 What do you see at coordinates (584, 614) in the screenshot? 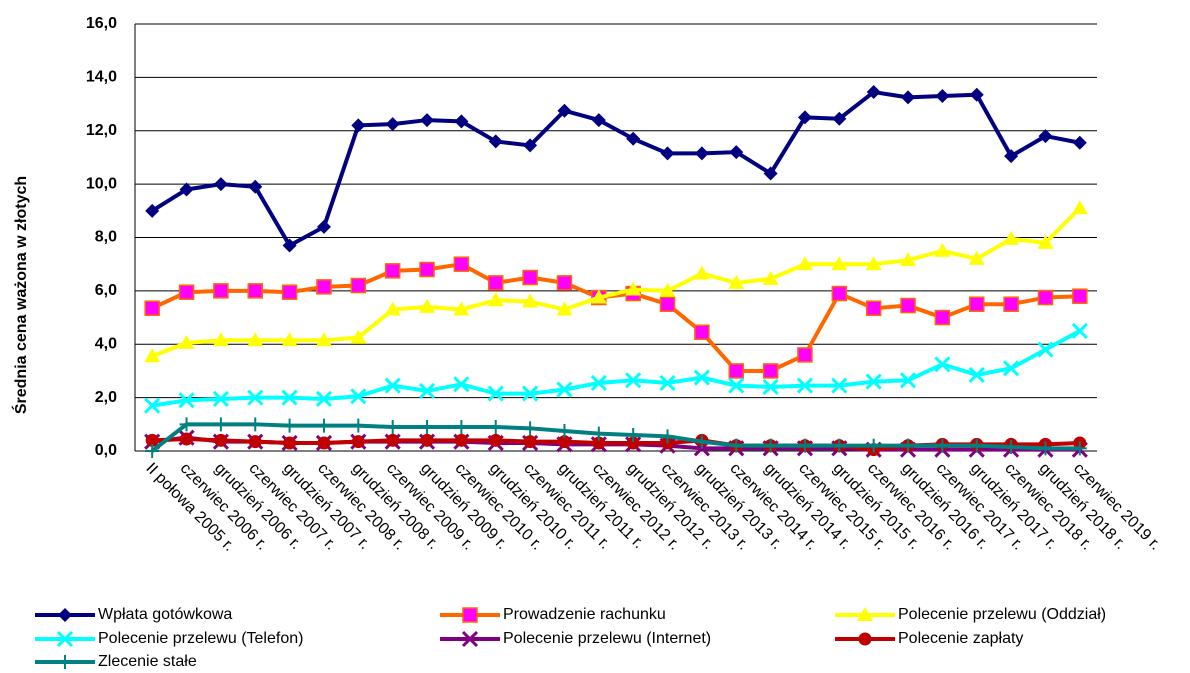
I see `legend-label: Prowadzenie rachunku` at bounding box center [584, 614].